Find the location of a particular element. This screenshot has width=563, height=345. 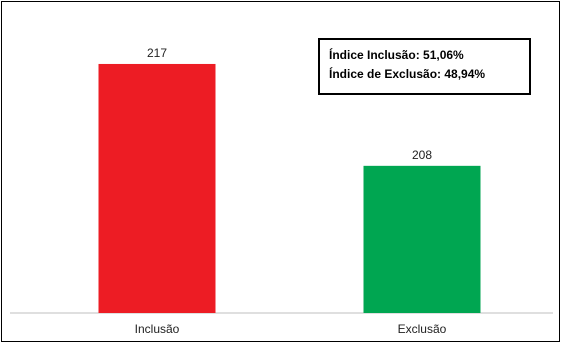

category-tick-label: Inclusão is located at coordinates (157, 329).